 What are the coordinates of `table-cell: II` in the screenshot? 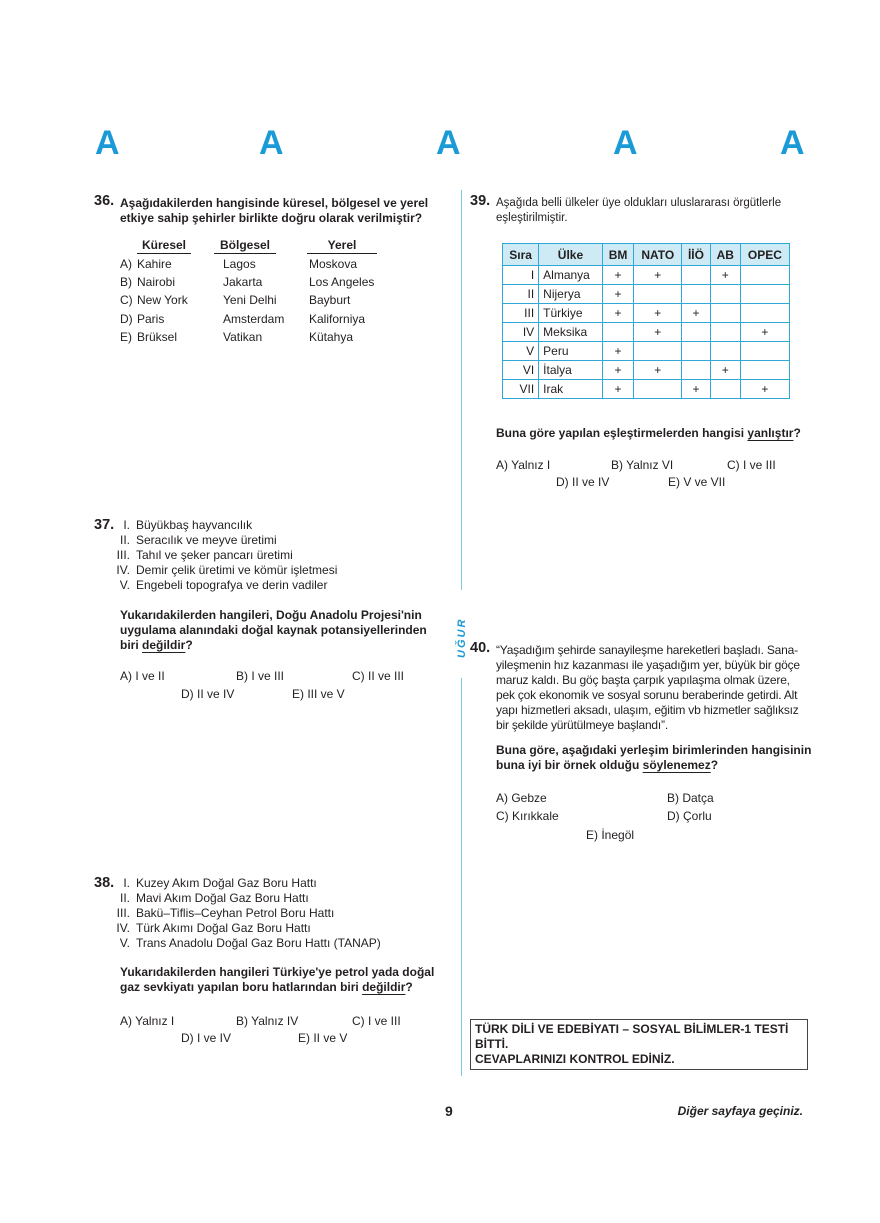 It's located at (520, 294).